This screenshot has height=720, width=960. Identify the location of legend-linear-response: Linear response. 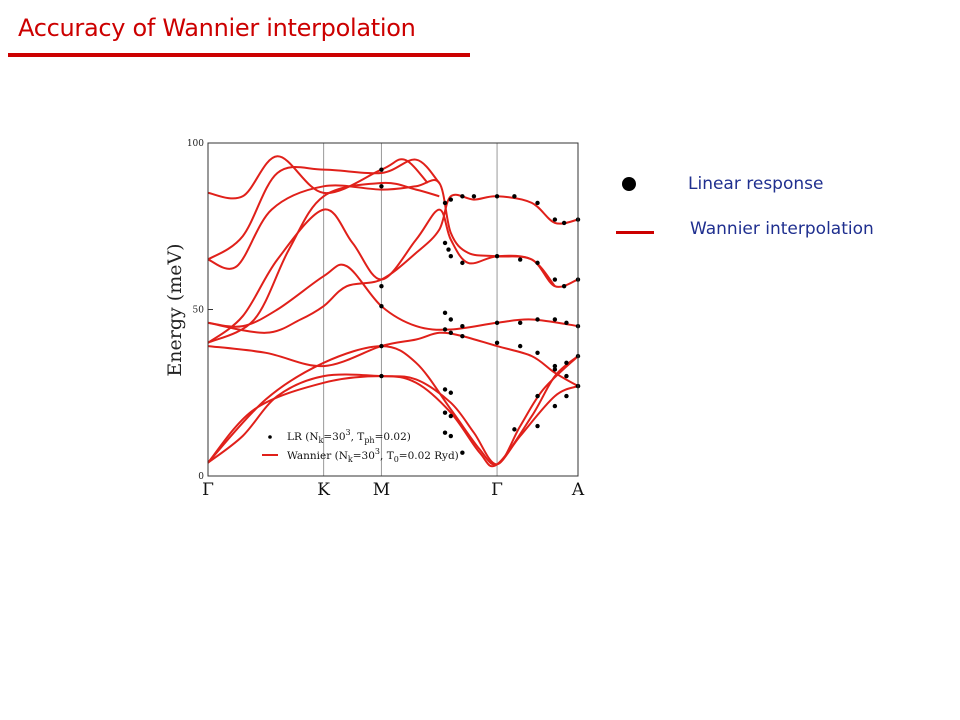
(756, 184).